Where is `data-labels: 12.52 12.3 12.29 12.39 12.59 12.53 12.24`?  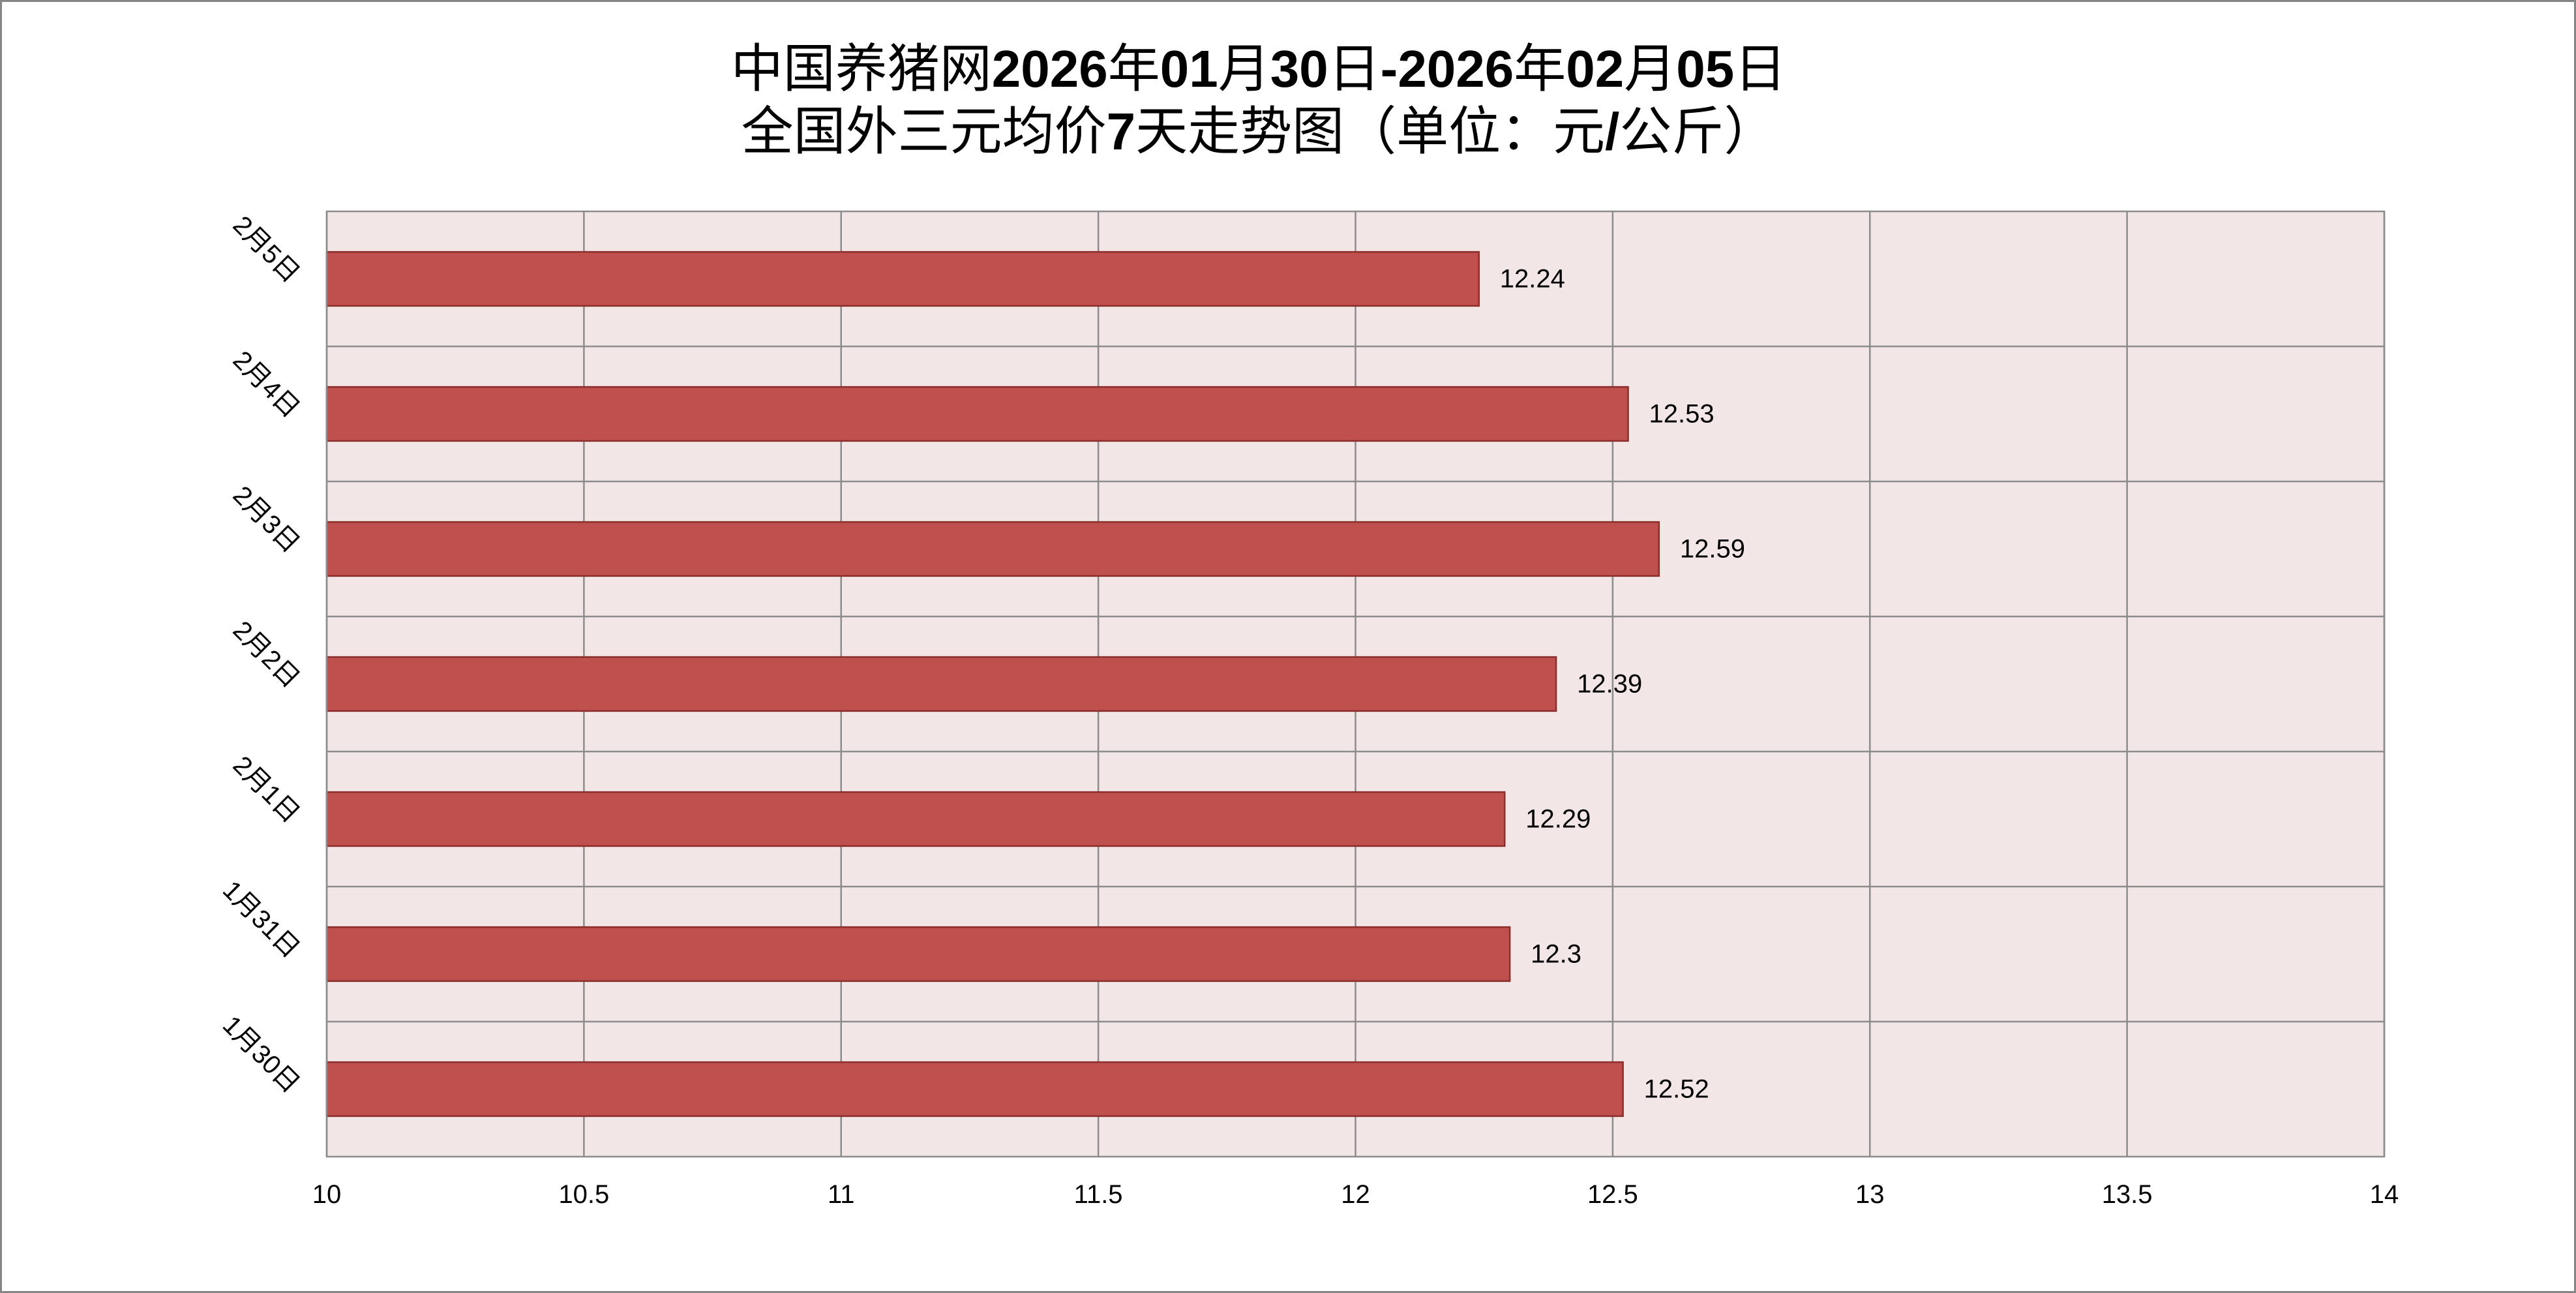 data-labels: 12.52 12.3 12.29 12.39 12.59 12.53 12.24 is located at coordinates (1622, 684).